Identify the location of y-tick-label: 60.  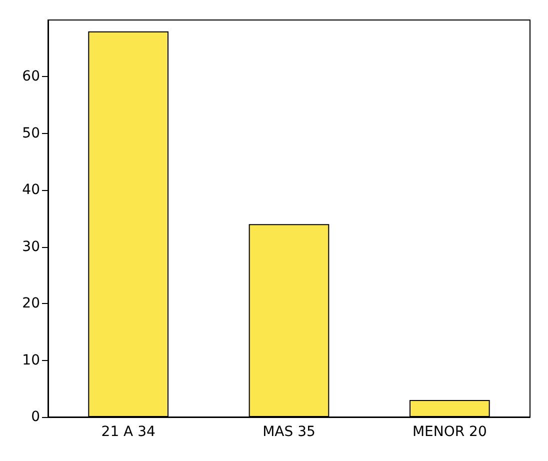
(31, 76).